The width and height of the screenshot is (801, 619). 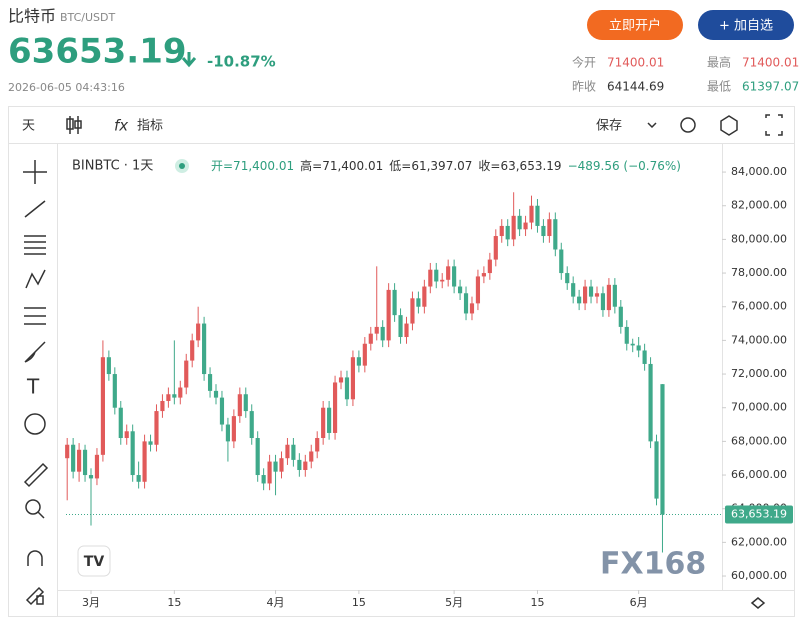 I want to click on watchlist-button, so click(x=746, y=25).